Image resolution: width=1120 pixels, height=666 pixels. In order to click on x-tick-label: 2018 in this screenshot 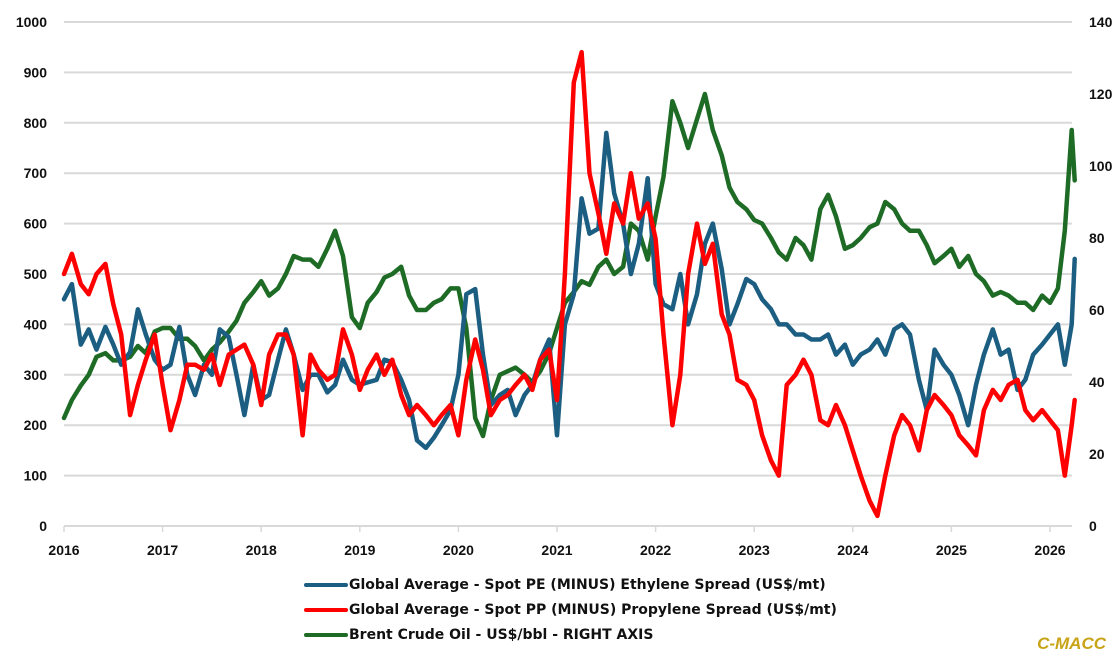, I will do `click(261, 550)`.